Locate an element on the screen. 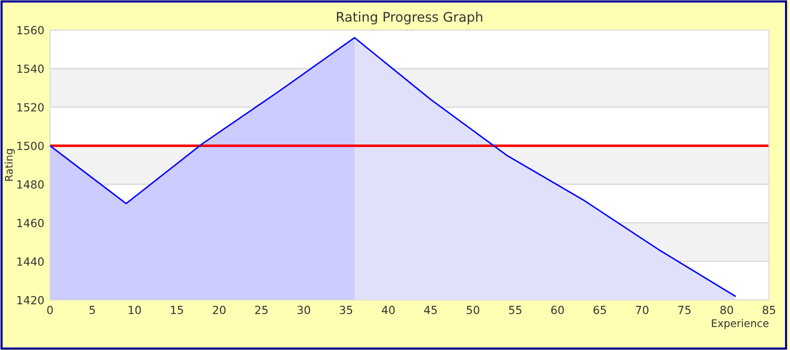 This screenshot has height=350, width=790. x-tick-label: 40 is located at coordinates (388, 310).